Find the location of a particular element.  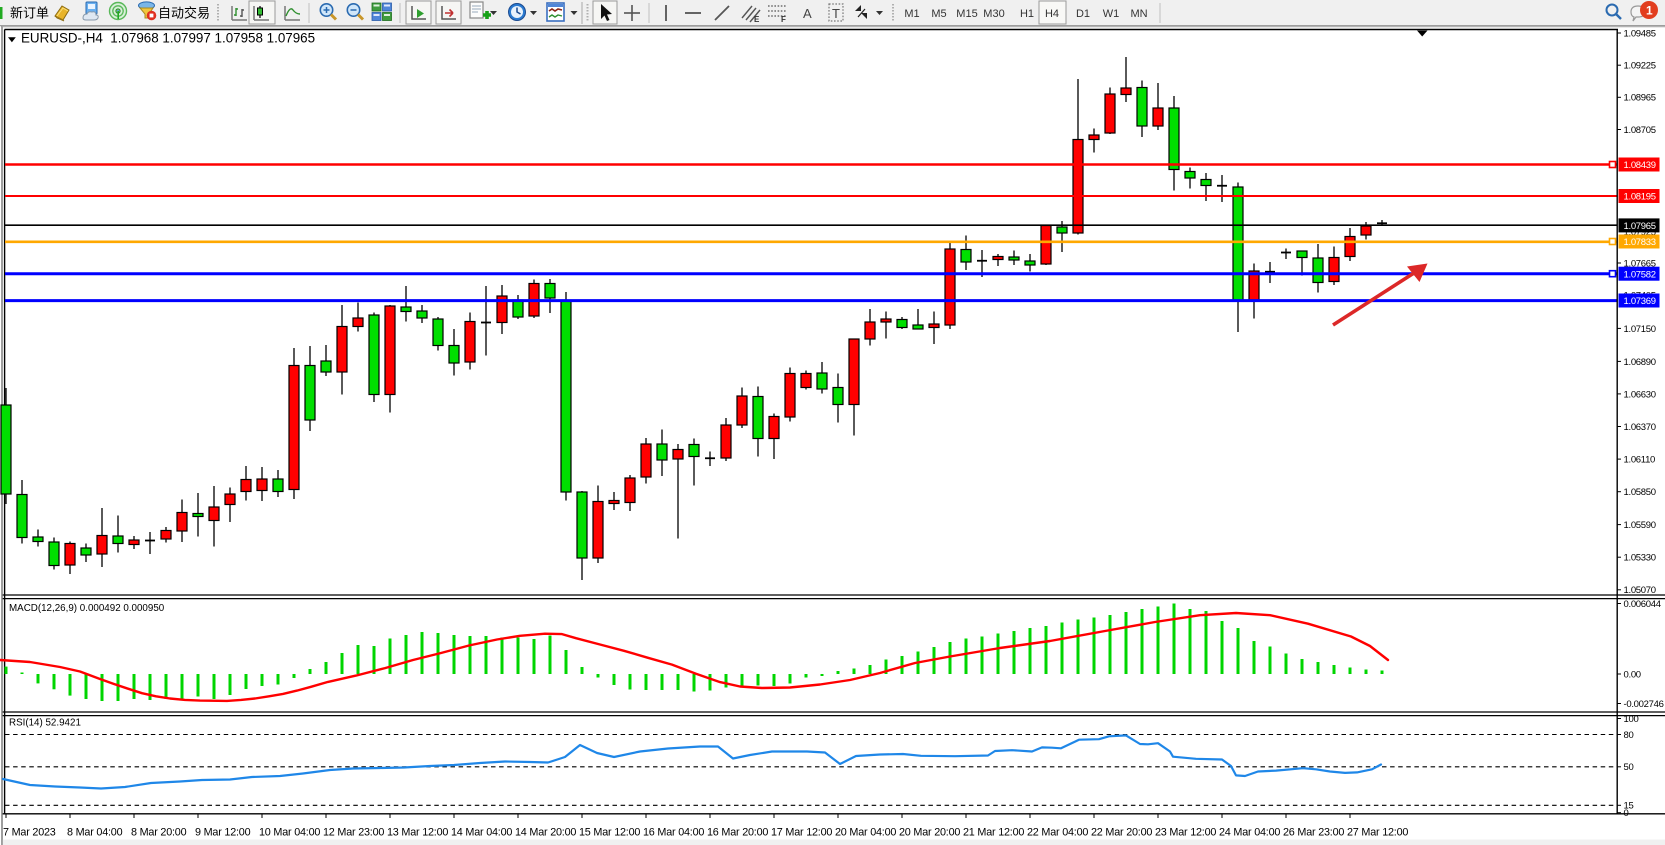

svg-text: 100 is located at coordinates (1631, 719).